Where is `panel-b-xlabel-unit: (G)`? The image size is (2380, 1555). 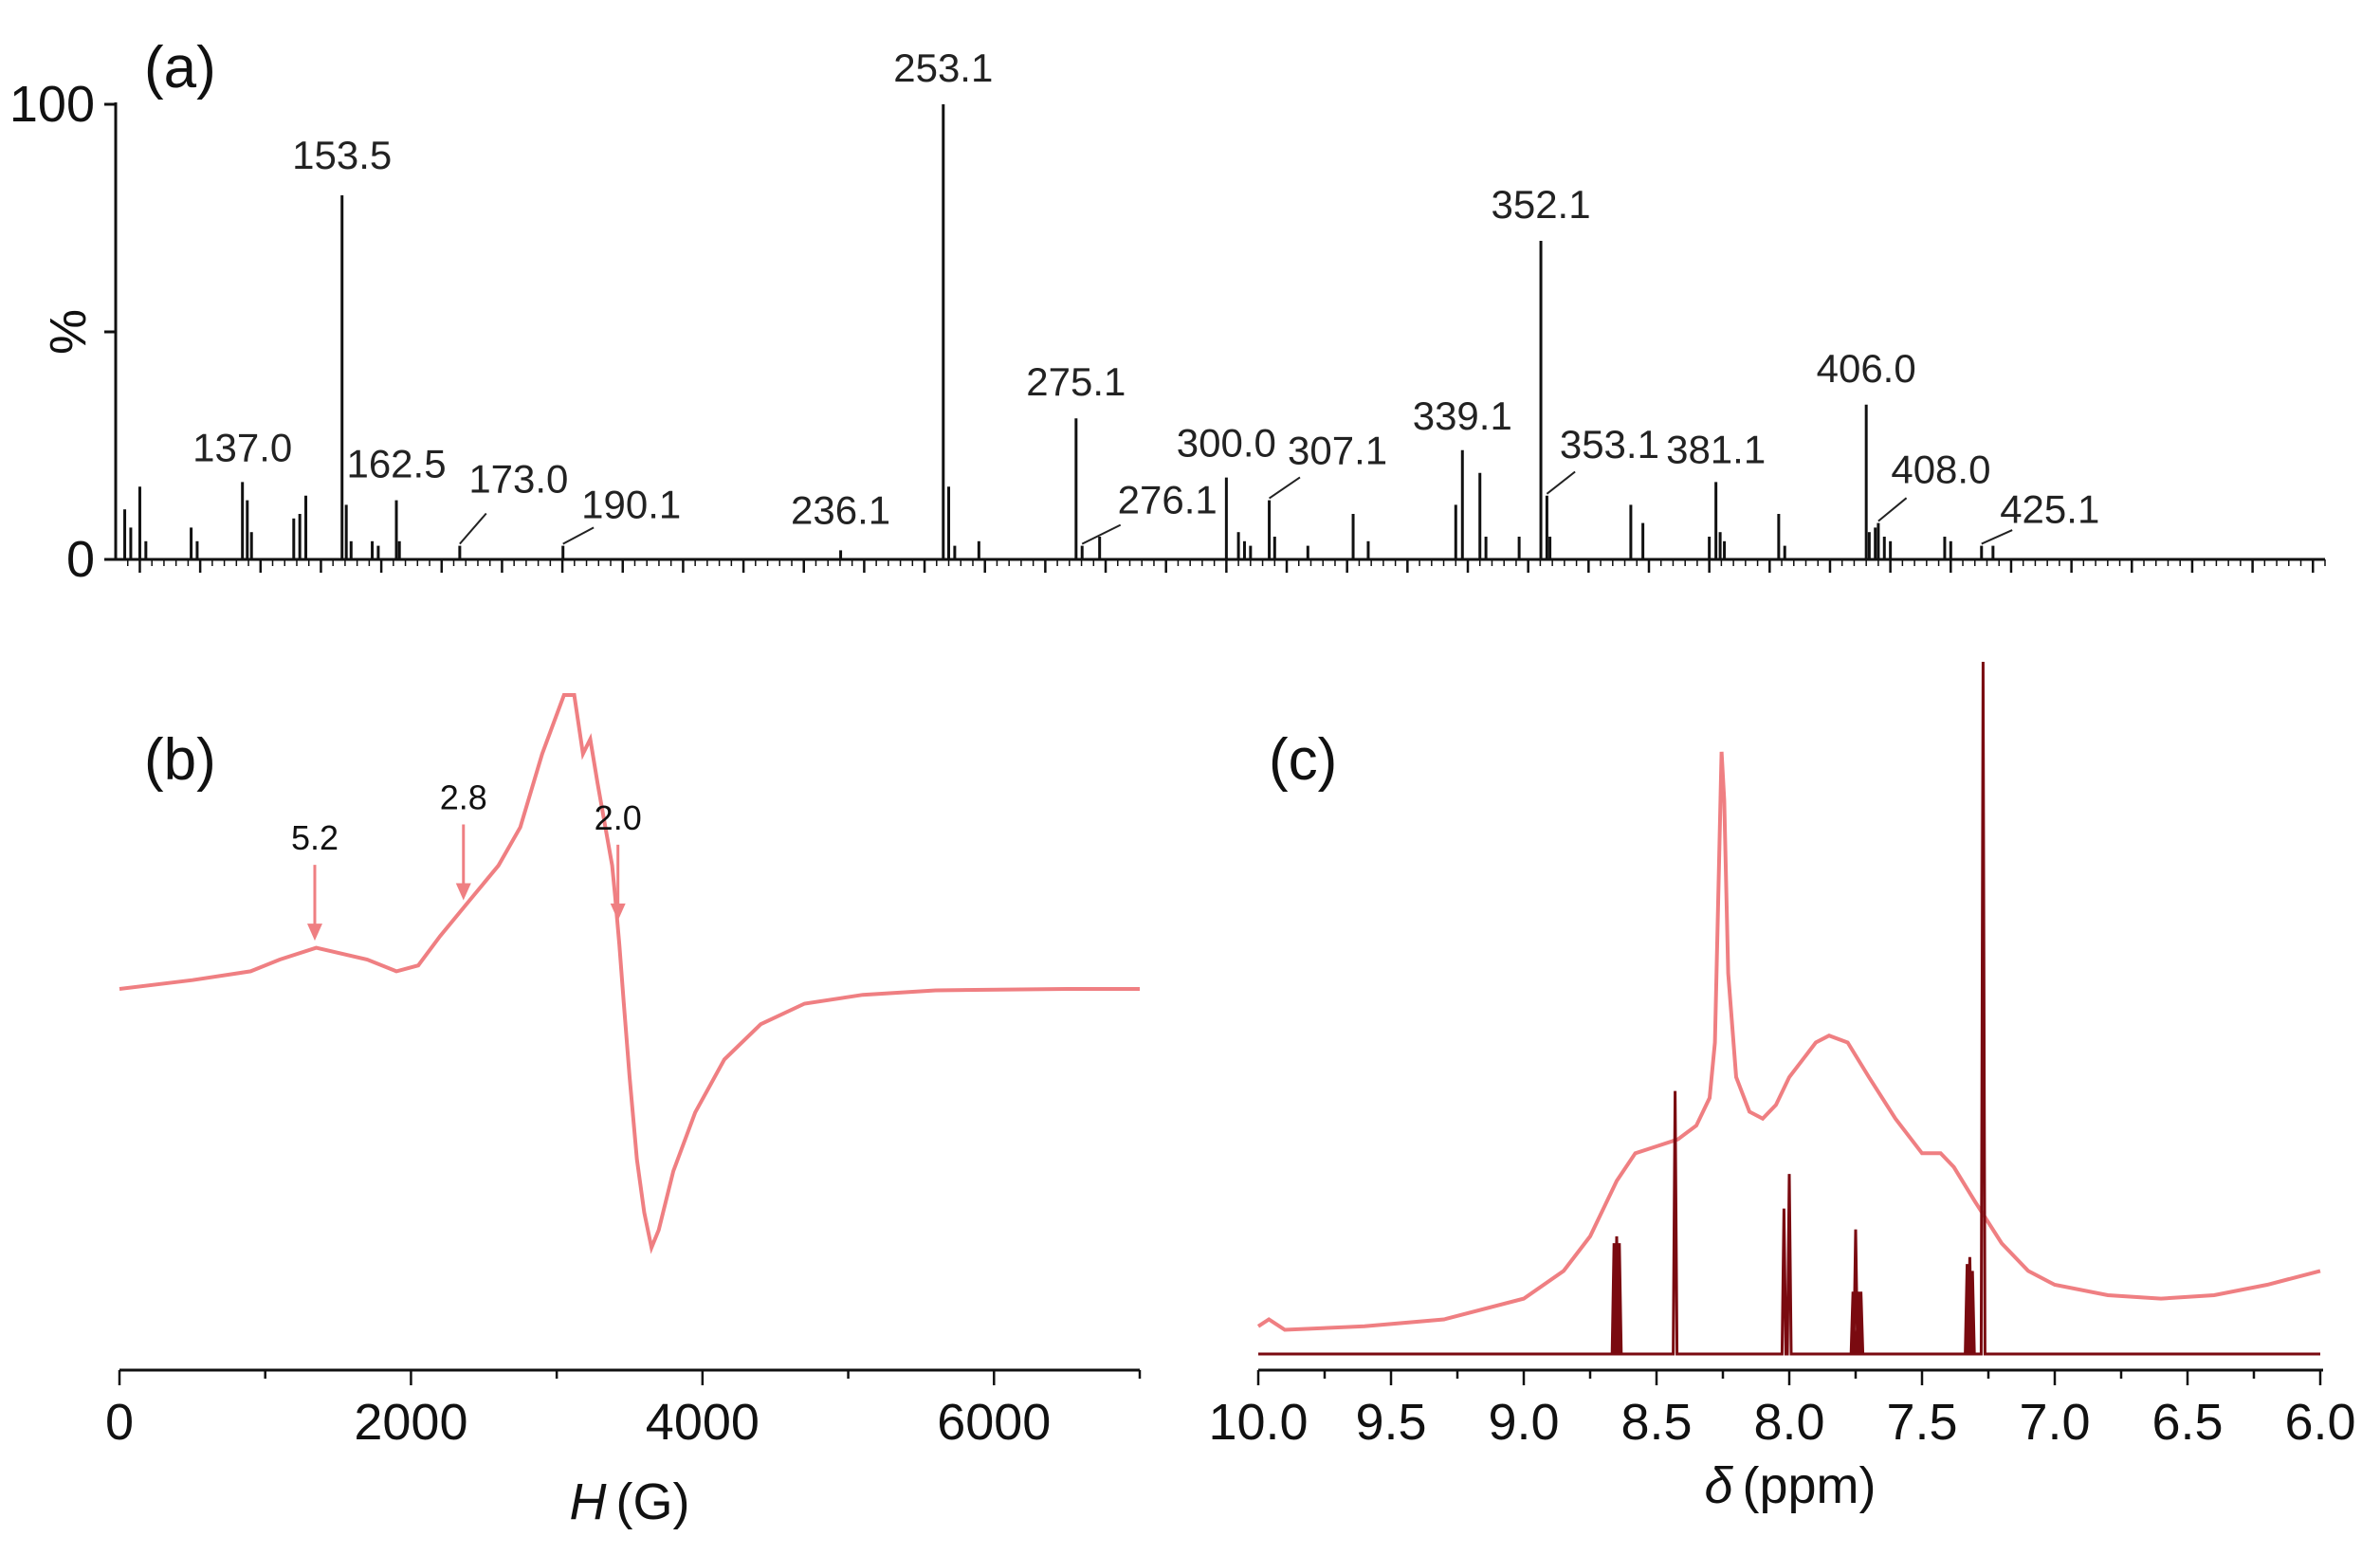
panel-b-xlabel-unit: (G) is located at coordinates (653, 1501).